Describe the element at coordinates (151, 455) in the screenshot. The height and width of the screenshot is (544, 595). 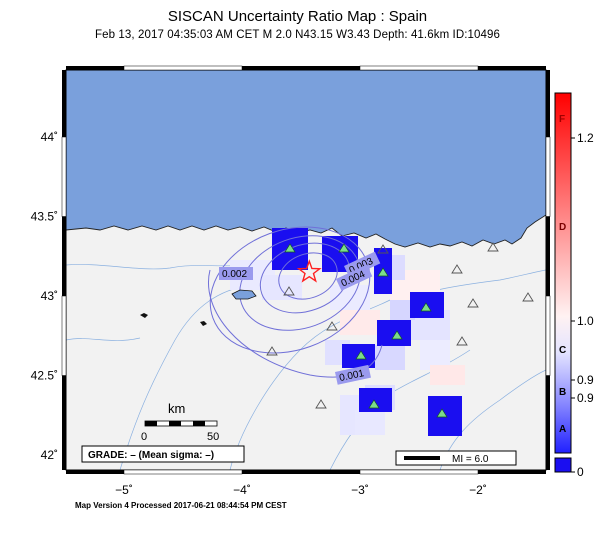
I see `grade-label: GRADE: – (Mean sigma: –)` at that location.